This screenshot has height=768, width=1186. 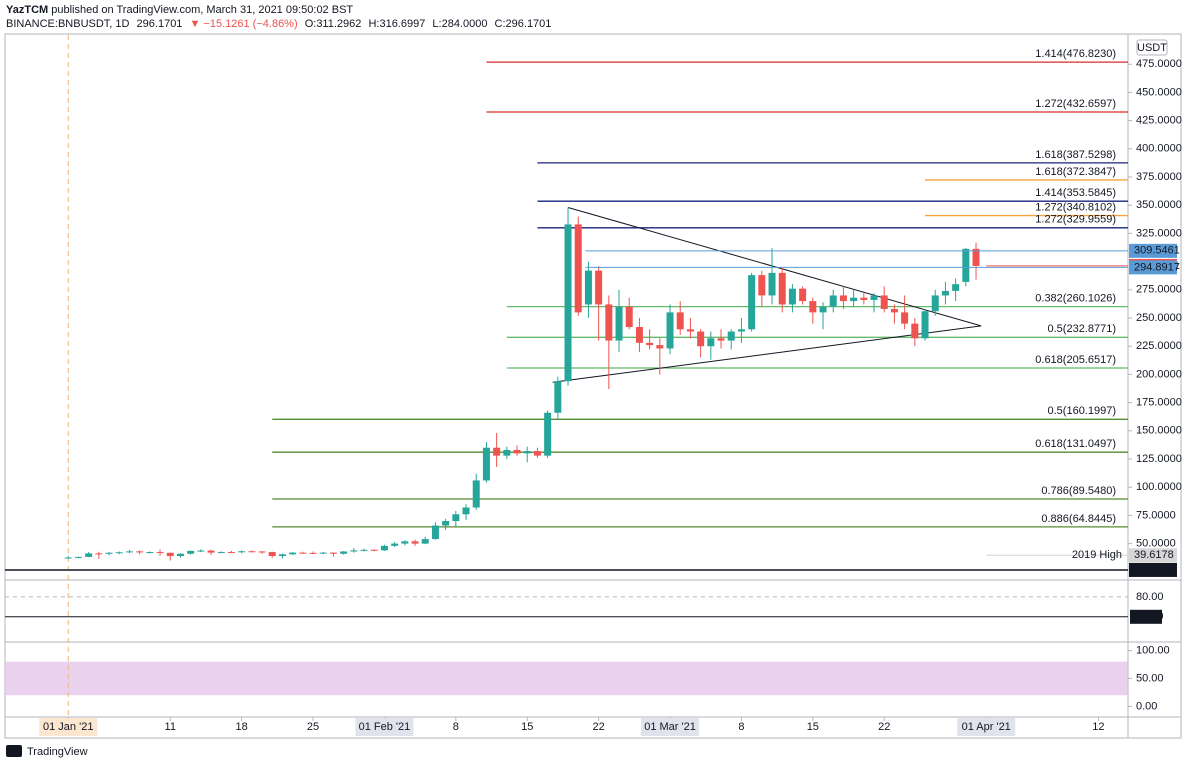 I want to click on fib-label: 0.5(160.1997), so click(x=1082, y=411).